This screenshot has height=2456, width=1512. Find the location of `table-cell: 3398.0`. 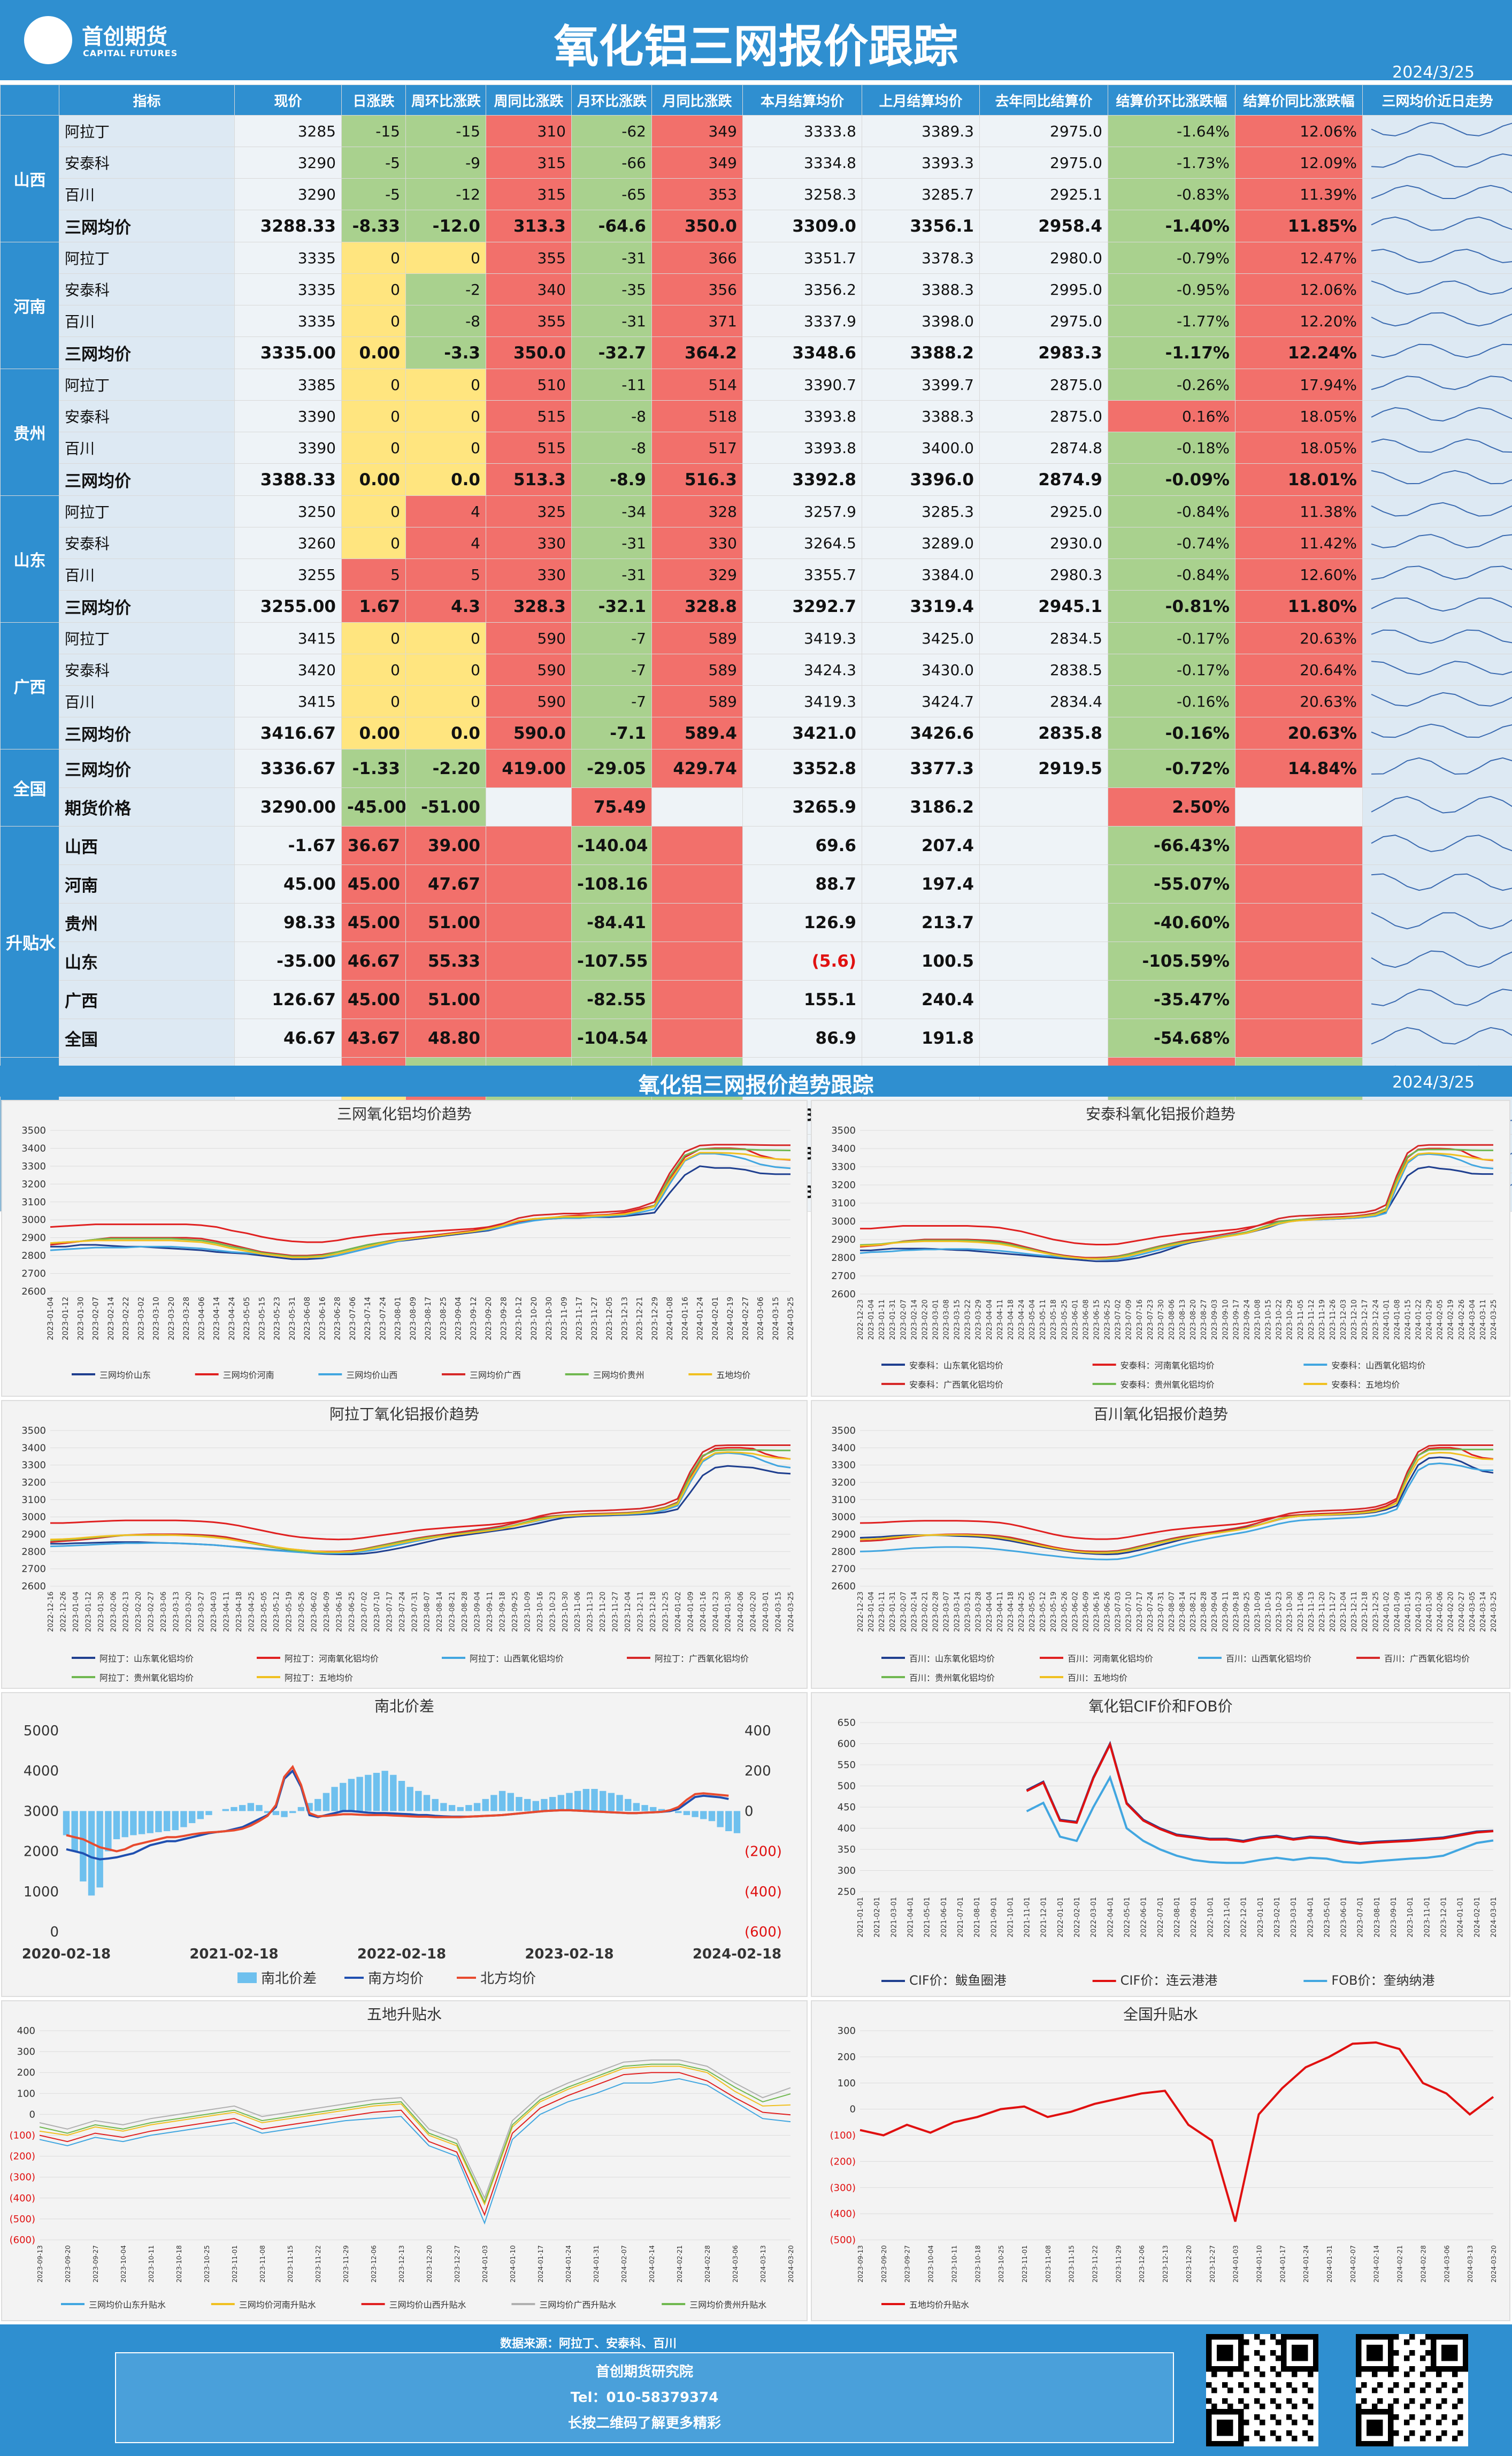

table-cell: 3398.0 is located at coordinates (921, 321).